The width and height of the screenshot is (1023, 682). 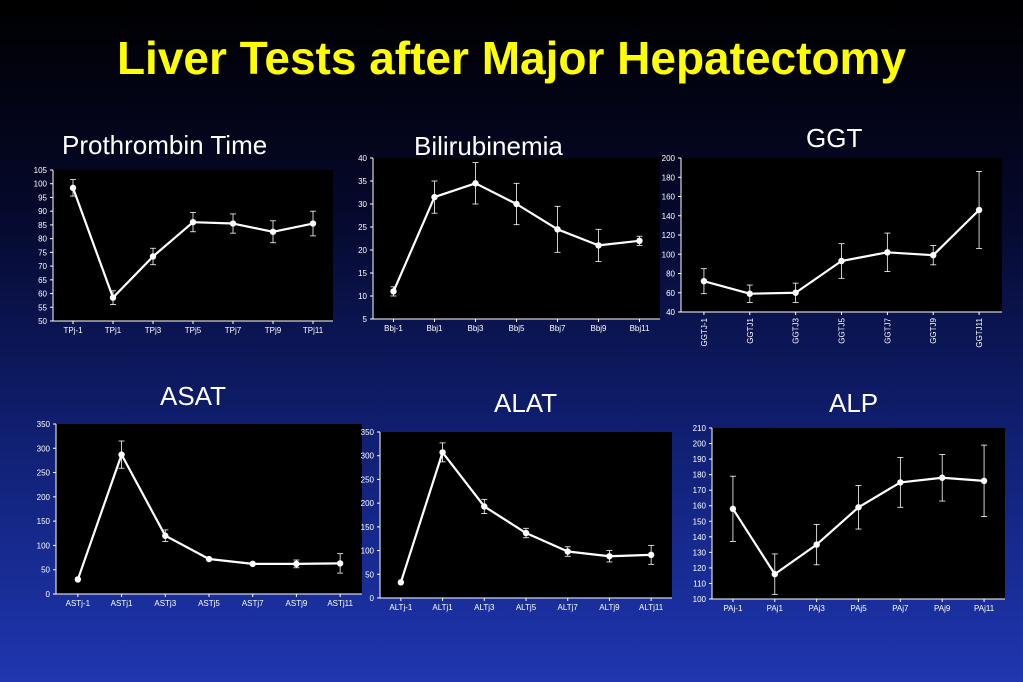 What do you see at coordinates (233, 330) in the screenshot?
I see `x-tick-label: TPj7` at bounding box center [233, 330].